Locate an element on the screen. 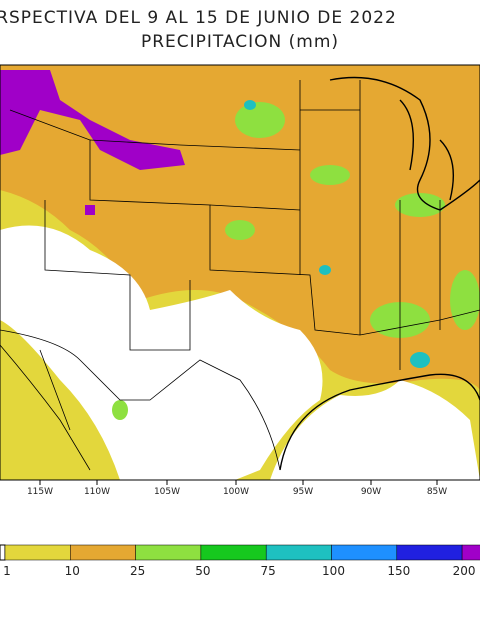  legend-label: 25 is located at coordinates (137, 571).